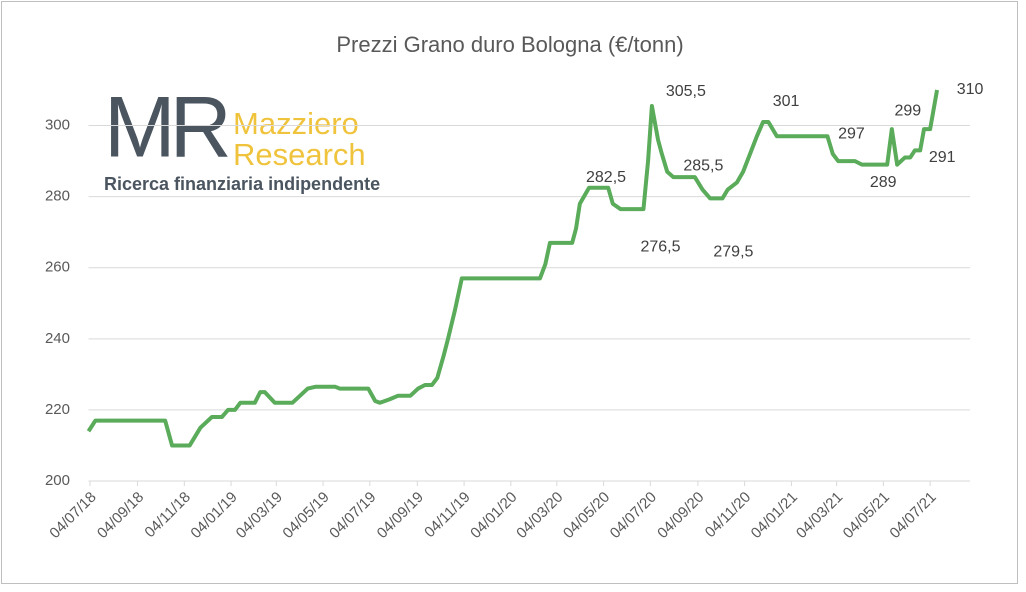  I want to click on logo-name: Mazziero, so click(296, 123).